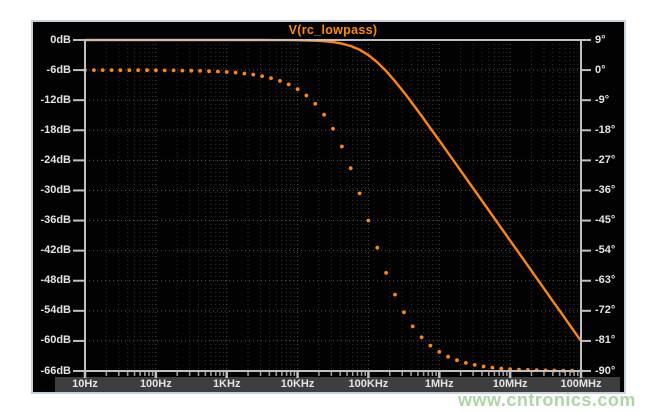 The height and width of the screenshot is (414, 647). I want to click on y-right-tick-label: -27°, so click(605, 159).